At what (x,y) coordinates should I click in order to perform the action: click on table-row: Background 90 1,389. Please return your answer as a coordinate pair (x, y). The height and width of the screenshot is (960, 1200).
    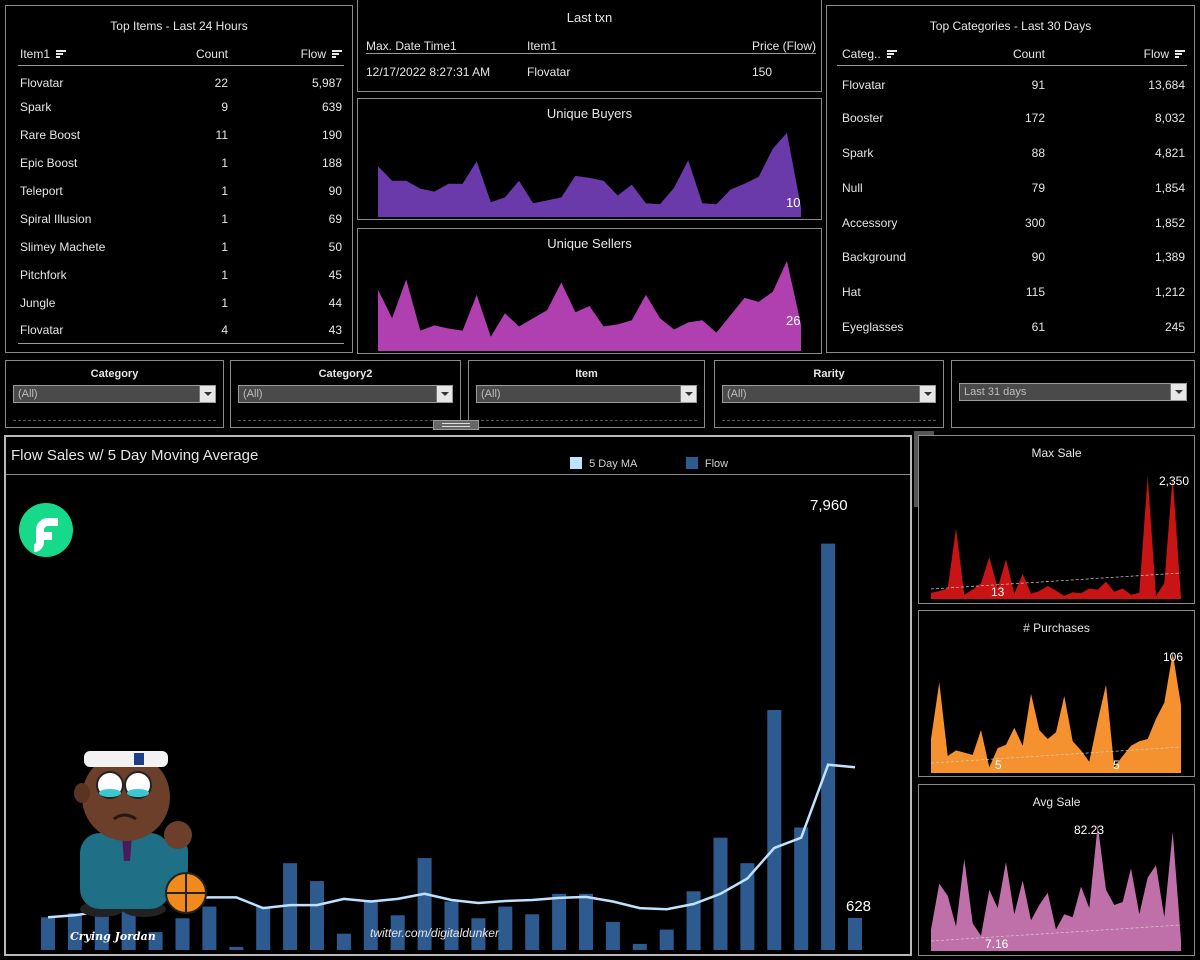
    Looking at the image, I should click on (1012, 257).